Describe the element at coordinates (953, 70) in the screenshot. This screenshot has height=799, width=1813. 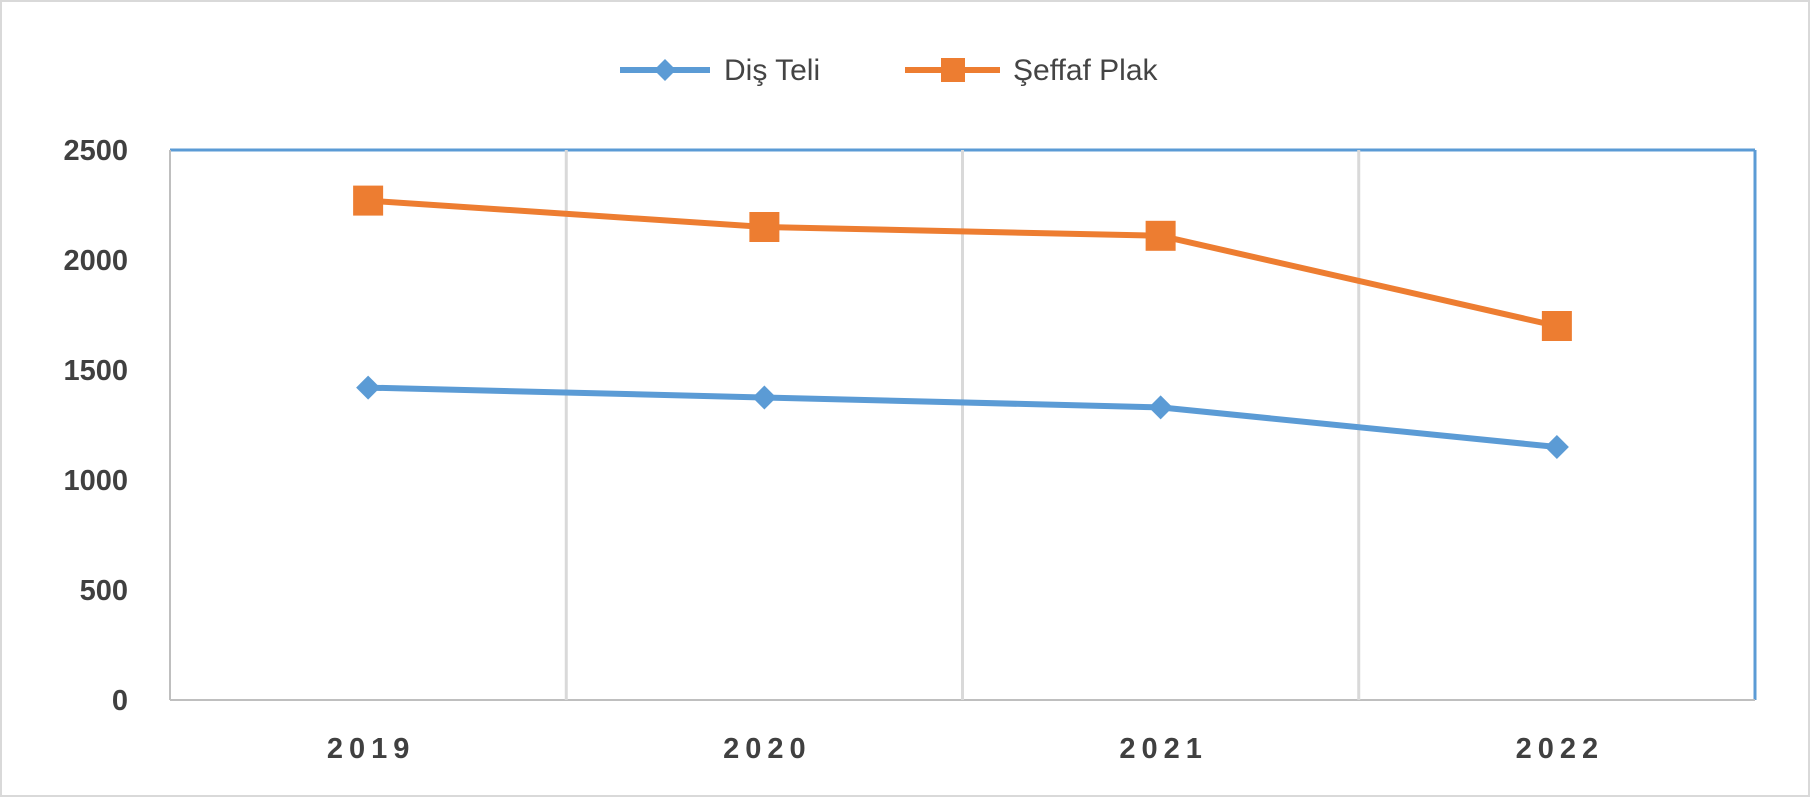
I see `legend-marker-seffaf-plak` at that location.